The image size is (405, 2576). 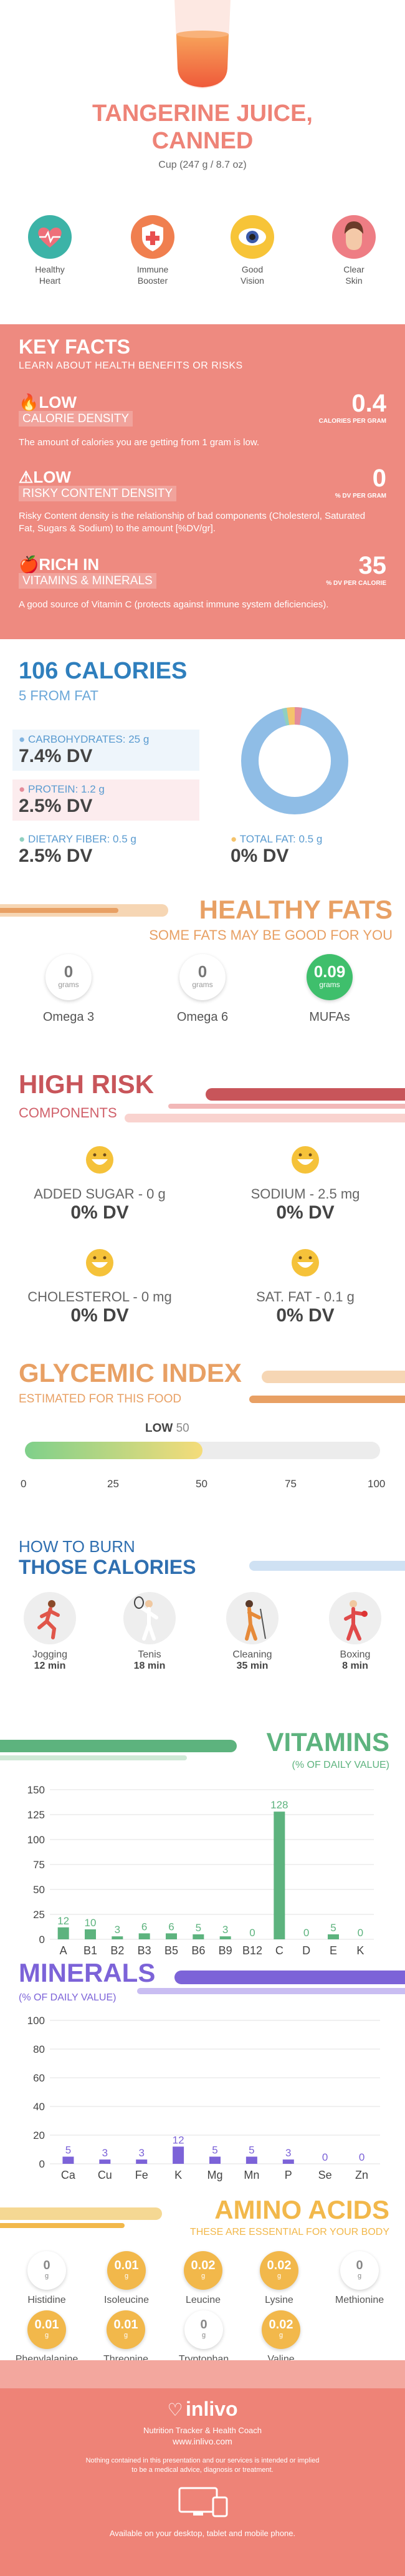 I want to click on x-tick-label: B5, so click(x=171, y=1950).